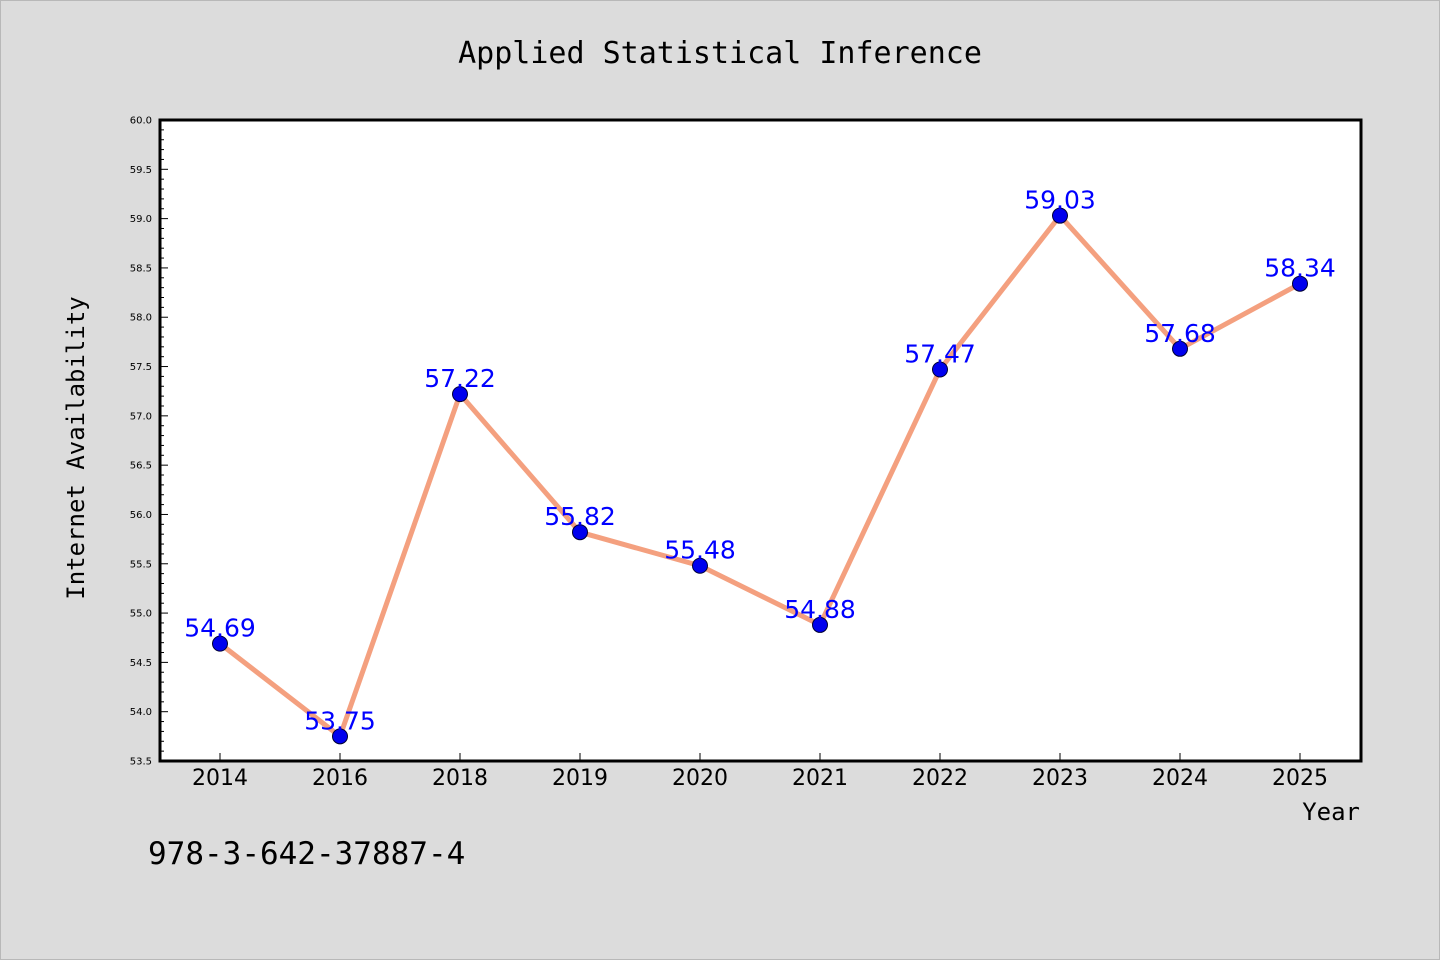  I want to click on data-label: 53.75, so click(340, 720).